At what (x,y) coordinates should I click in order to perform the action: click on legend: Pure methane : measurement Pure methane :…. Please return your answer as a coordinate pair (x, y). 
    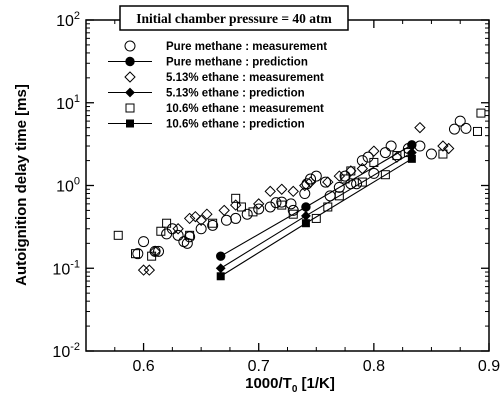
    Looking at the image, I should click on (217, 85).